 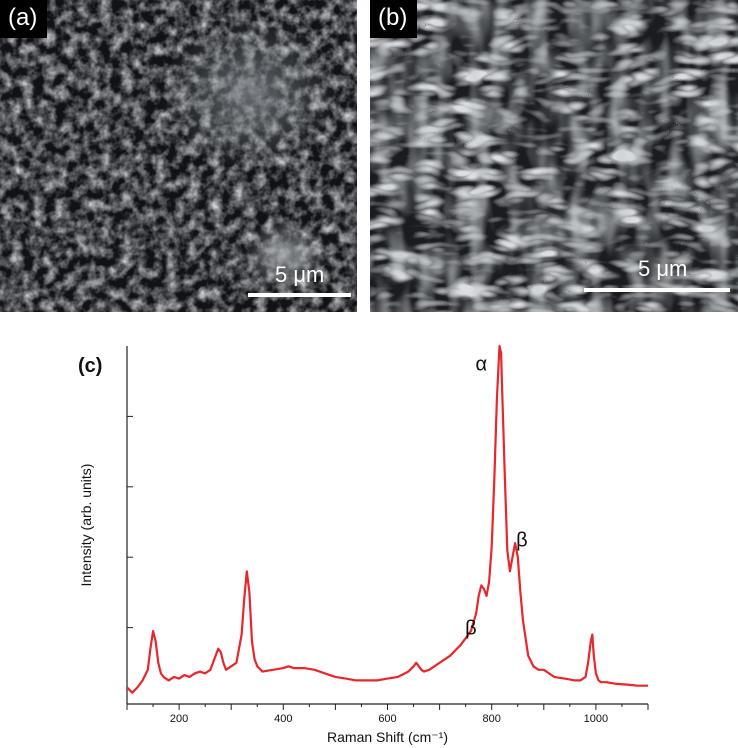 I want to click on y-axis-label: Intensity (arb. units), so click(x=86, y=525).